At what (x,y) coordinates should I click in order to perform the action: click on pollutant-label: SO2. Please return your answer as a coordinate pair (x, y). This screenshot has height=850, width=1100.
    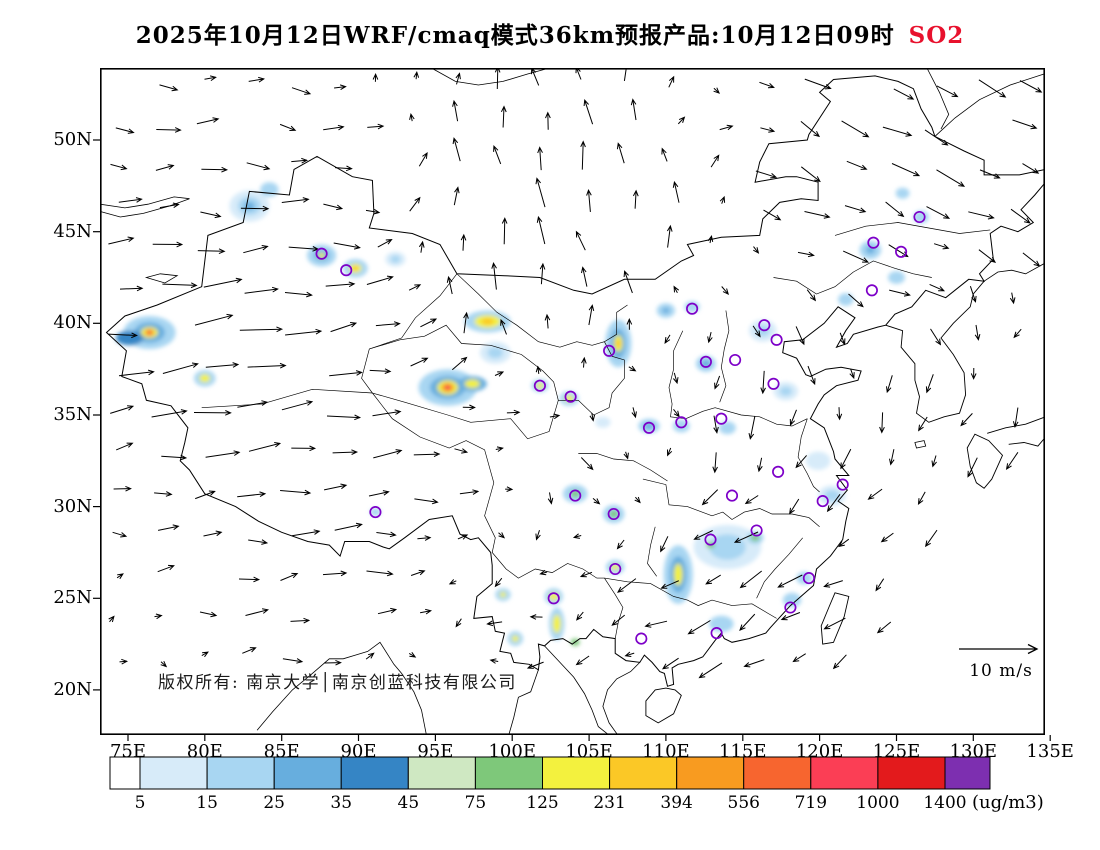
    Looking at the image, I should click on (936, 35).